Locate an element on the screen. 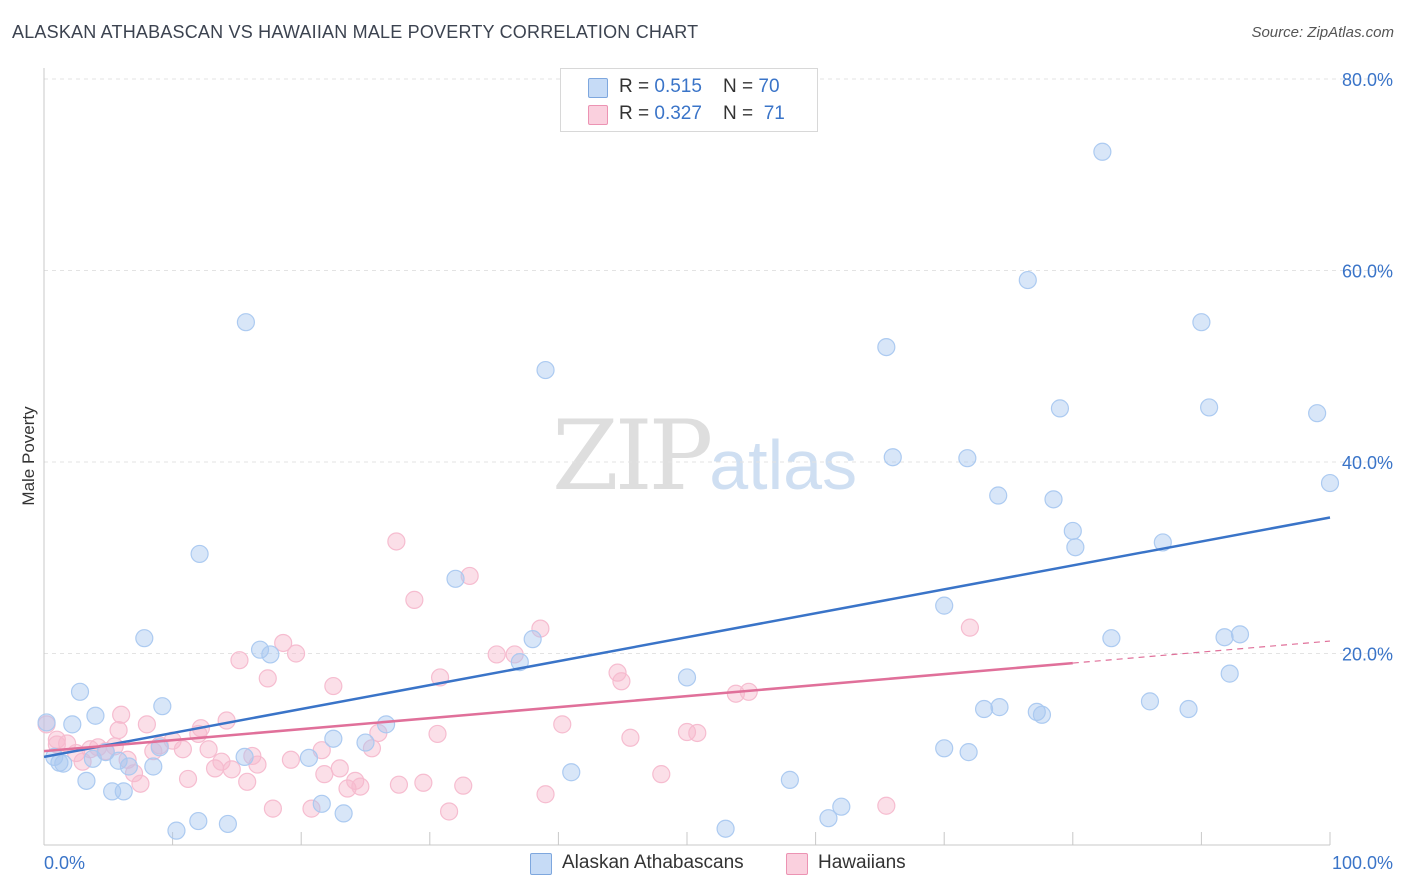  bottom-legend-swatch-pink is located at coordinates (797, 864).